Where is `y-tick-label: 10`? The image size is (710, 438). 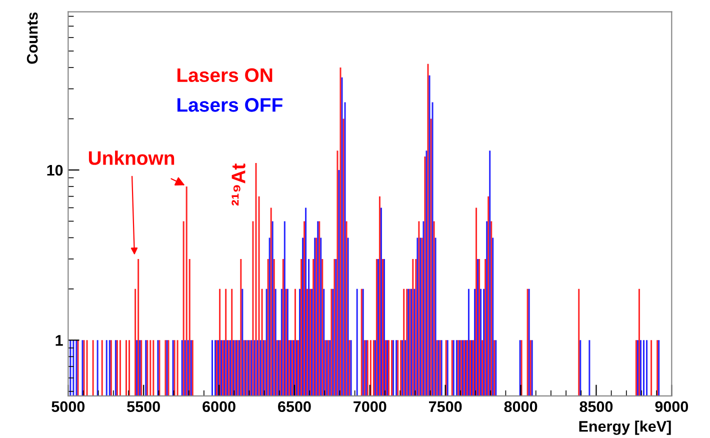
y-tick-label: 10 is located at coordinates (55, 170).